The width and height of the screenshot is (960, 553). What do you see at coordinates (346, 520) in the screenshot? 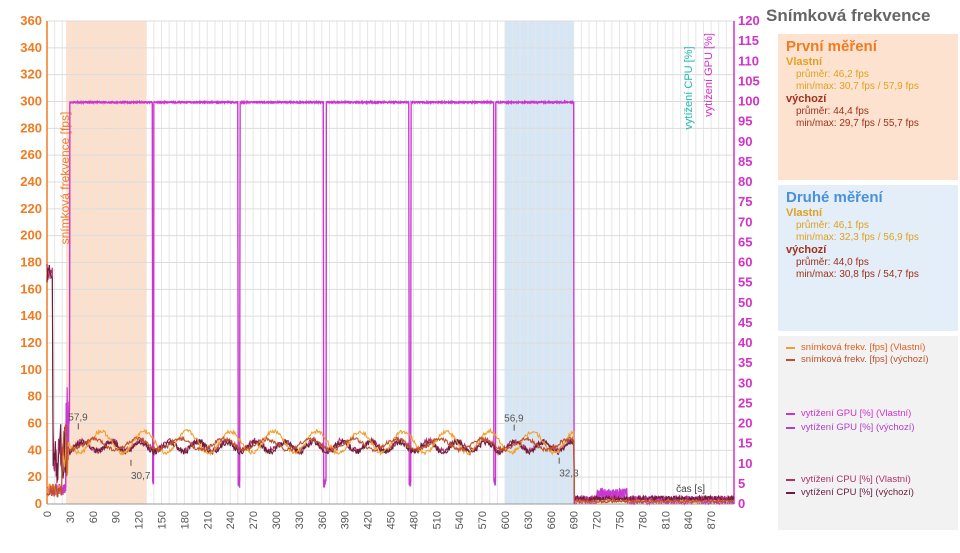
I see `x-tick-label: 390` at bounding box center [346, 520].